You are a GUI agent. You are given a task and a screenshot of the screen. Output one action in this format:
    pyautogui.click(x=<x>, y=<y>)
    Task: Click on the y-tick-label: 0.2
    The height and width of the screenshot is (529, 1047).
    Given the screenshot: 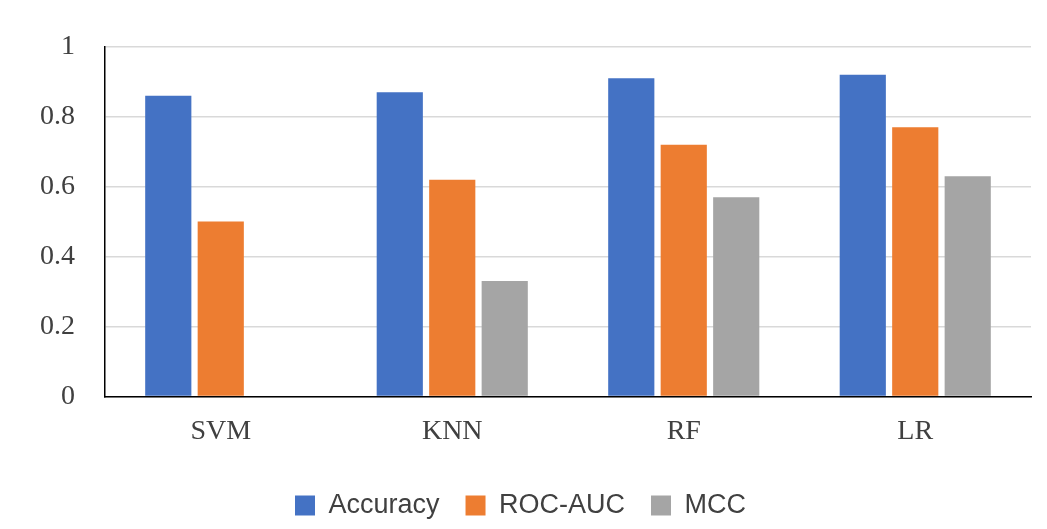 What is the action you would take?
    pyautogui.click(x=57, y=324)
    